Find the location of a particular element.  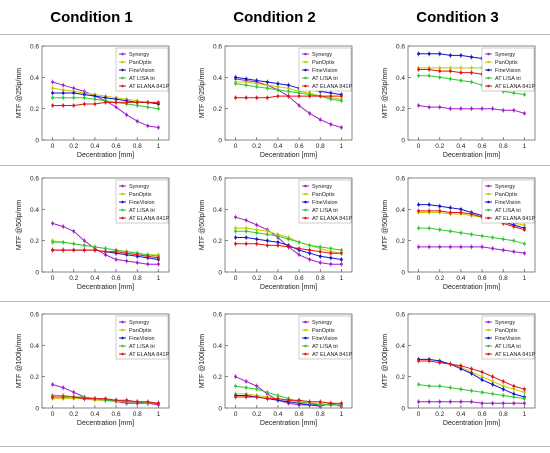

legend-entry: AT LISA tri is located at coordinates (325, 79).